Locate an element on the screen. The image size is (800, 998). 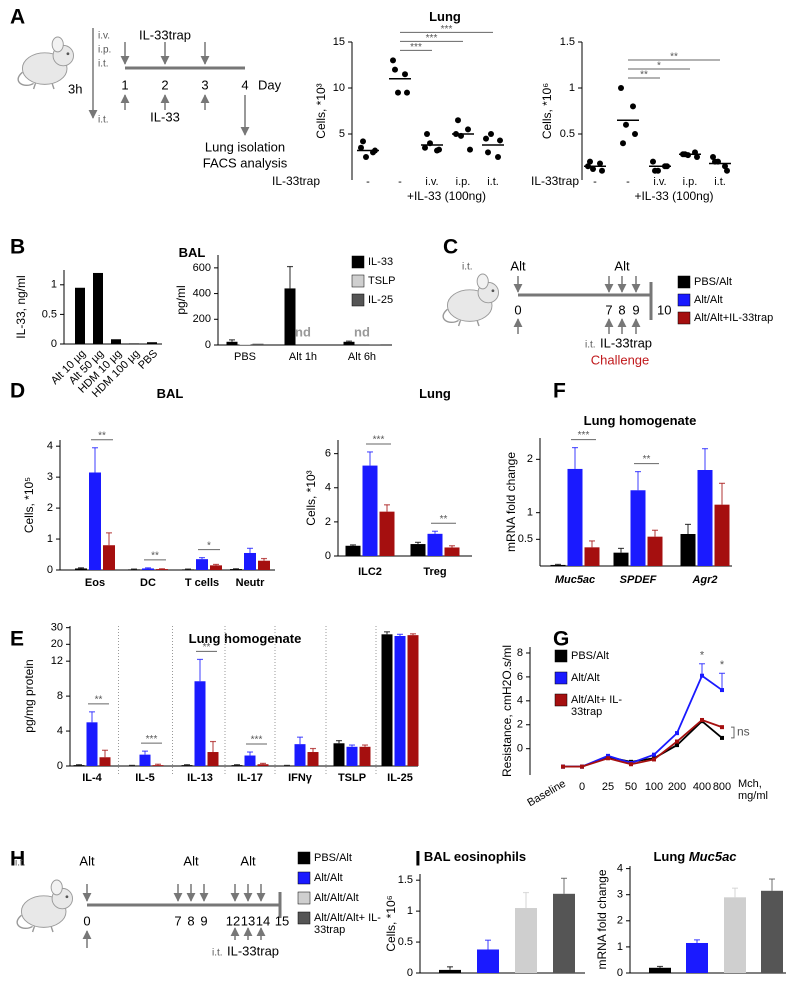
legend-label: PBS/Alt is located at coordinates (713, 282).